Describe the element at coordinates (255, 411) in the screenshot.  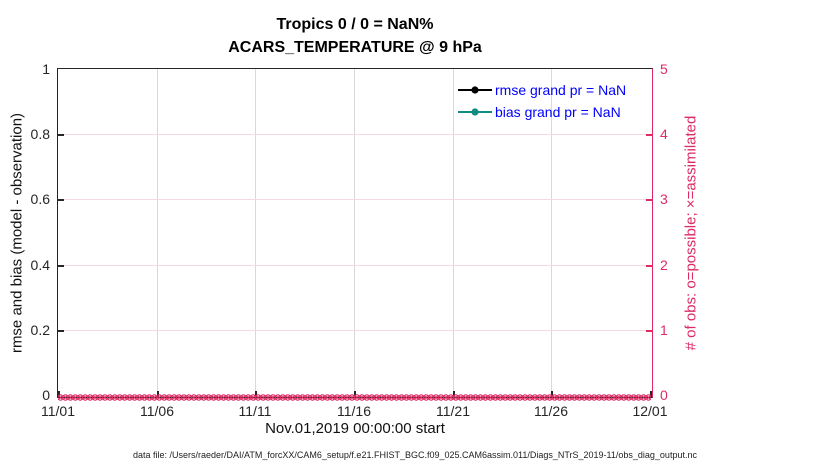
I see `x-tick-label: 11/11` at that location.